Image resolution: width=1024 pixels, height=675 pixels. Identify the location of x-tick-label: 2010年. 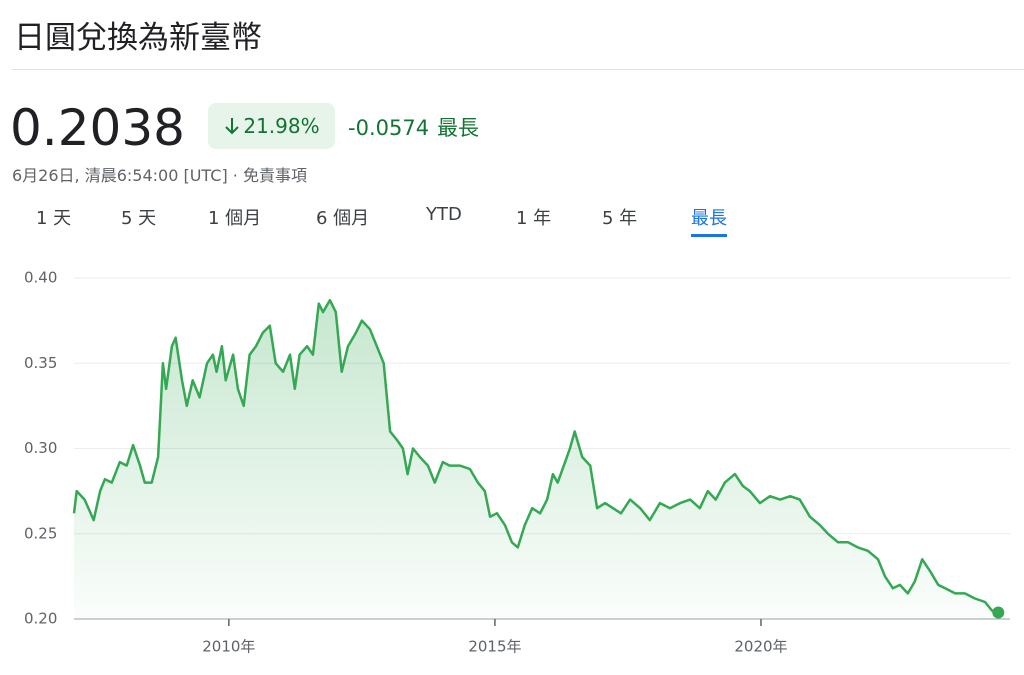
(228, 647).